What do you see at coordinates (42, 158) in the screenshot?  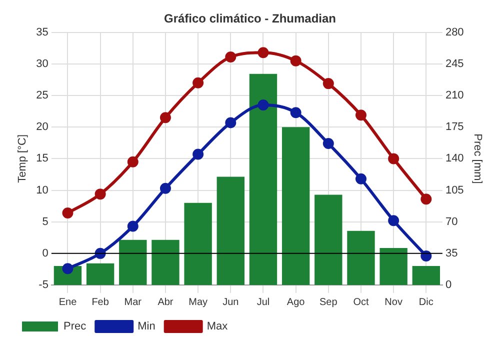 I see `y-tick-label: 15` at bounding box center [42, 158].